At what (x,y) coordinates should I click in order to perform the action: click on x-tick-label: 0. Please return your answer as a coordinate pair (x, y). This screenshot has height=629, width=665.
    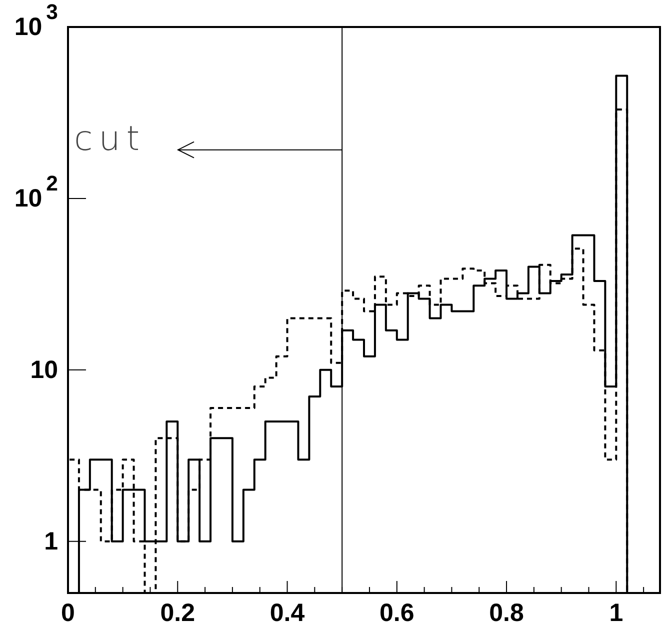
    Looking at the image, I should click on (68, 613).